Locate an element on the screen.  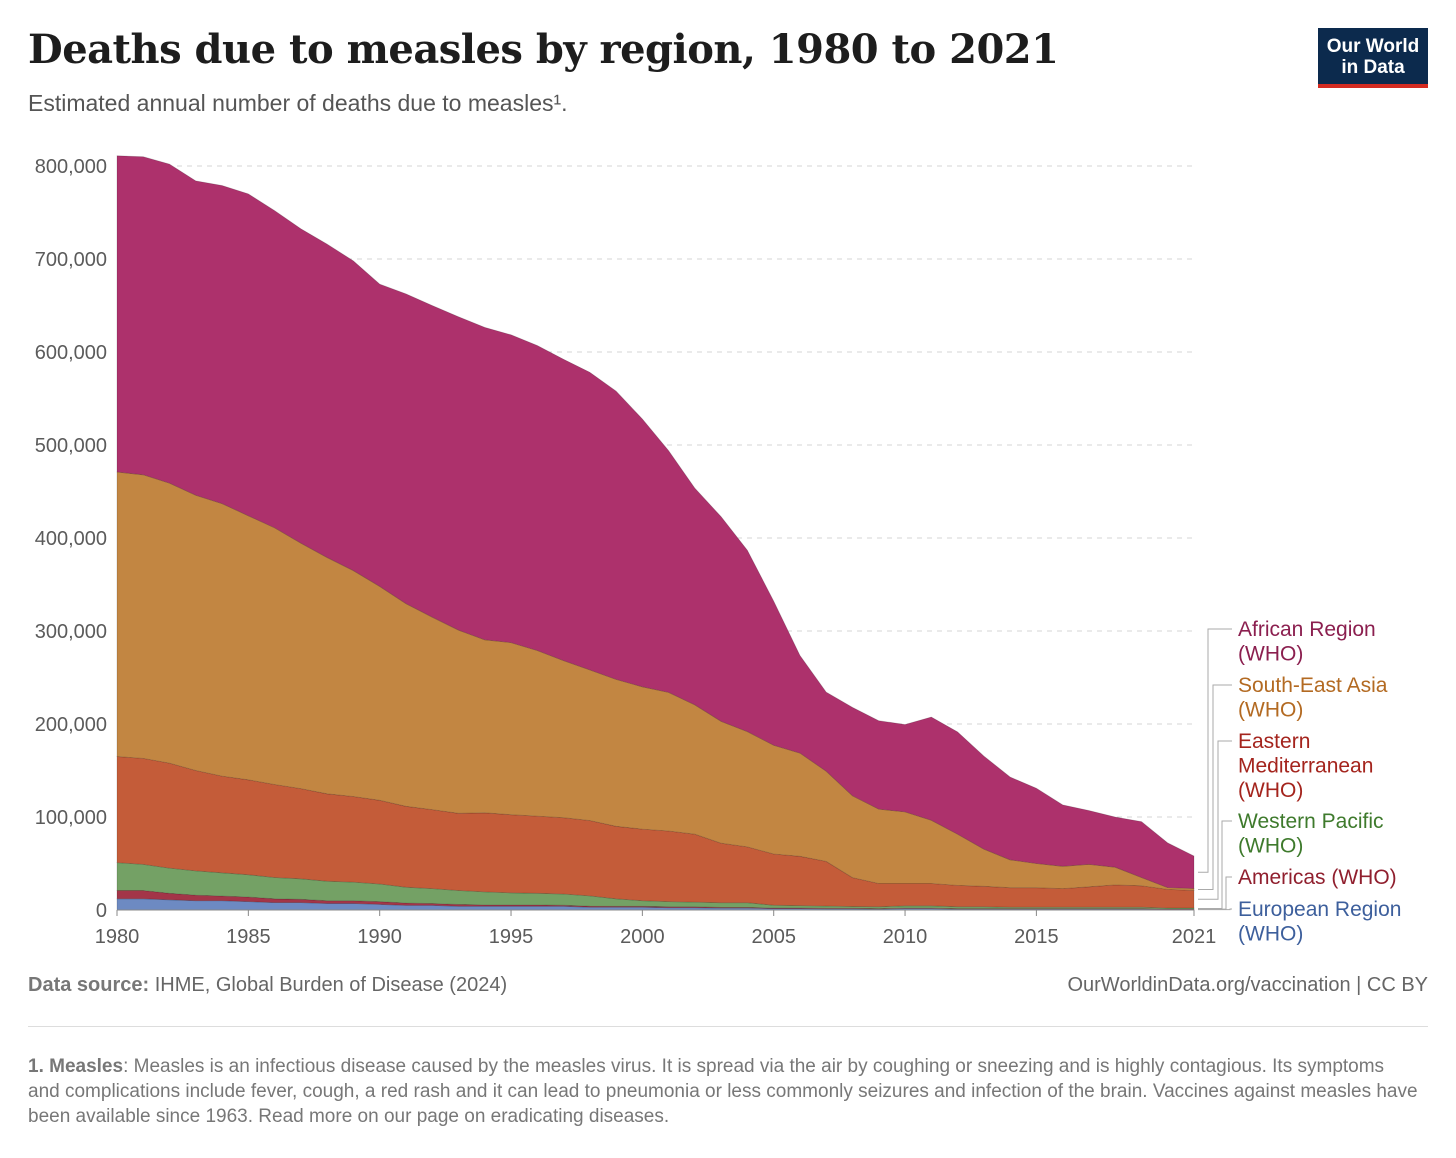
y-tick-label: 500,000 is located at coordinates (71, 446).